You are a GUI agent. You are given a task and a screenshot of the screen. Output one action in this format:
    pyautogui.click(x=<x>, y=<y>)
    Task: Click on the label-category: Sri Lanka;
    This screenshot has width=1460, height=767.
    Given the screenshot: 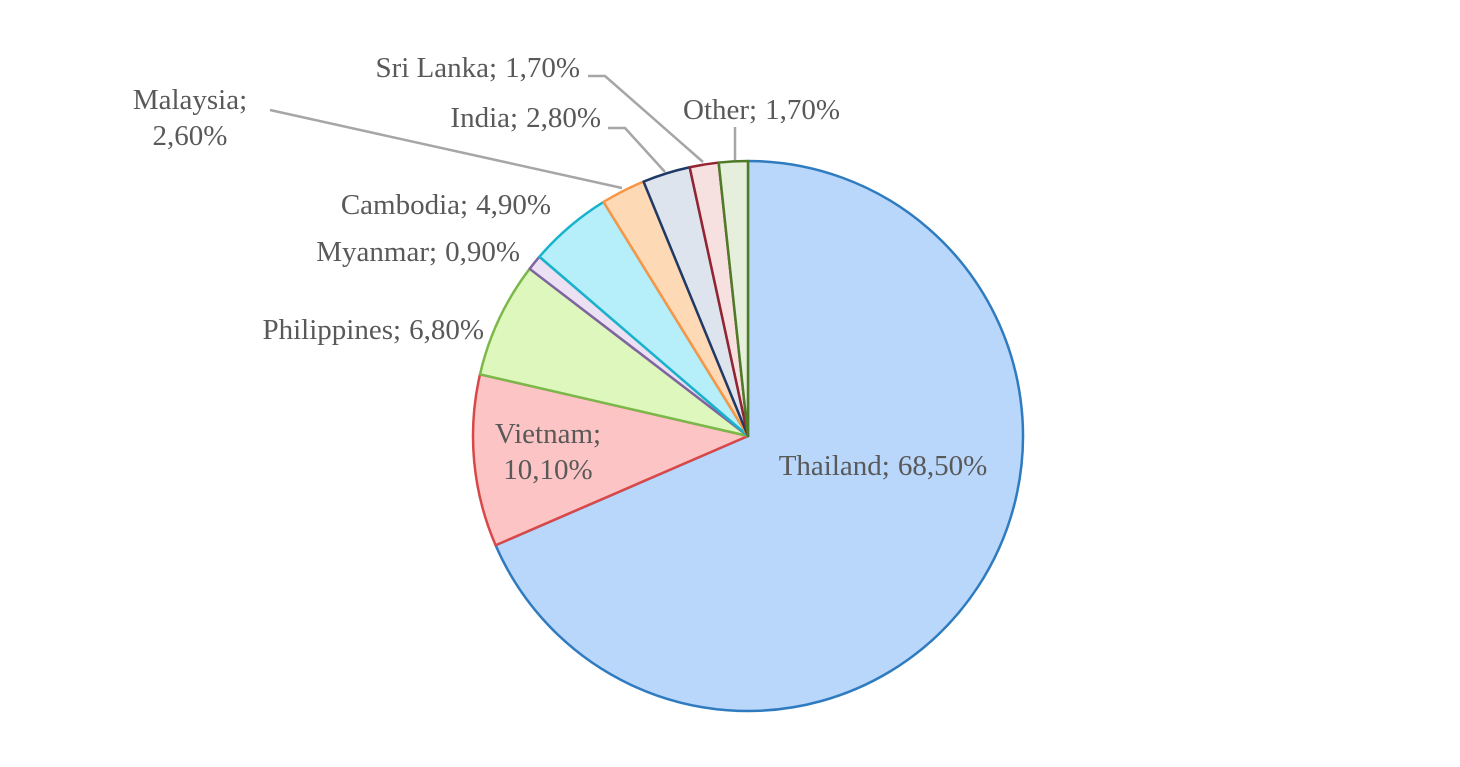 What is the action you would take?
    pyautogui.click(x=436, y=68)
    